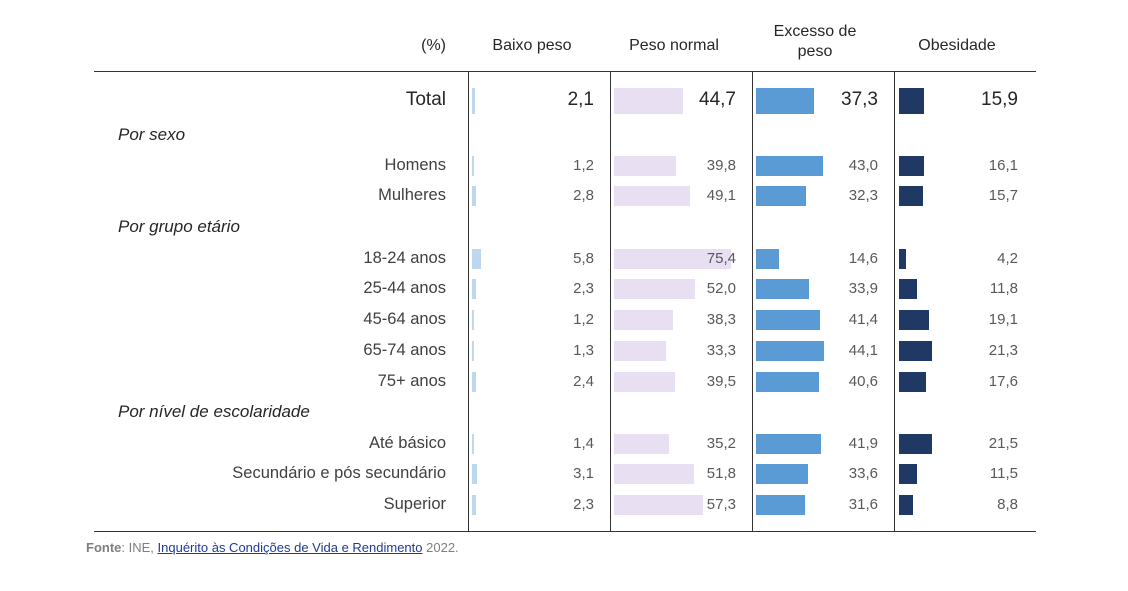 This screenshot has width=1128, height=591. What do you see at coordinates (404, 319) in the screenshot?
I see `row-label: 45-64 anos` at bounding box center [404, 319].